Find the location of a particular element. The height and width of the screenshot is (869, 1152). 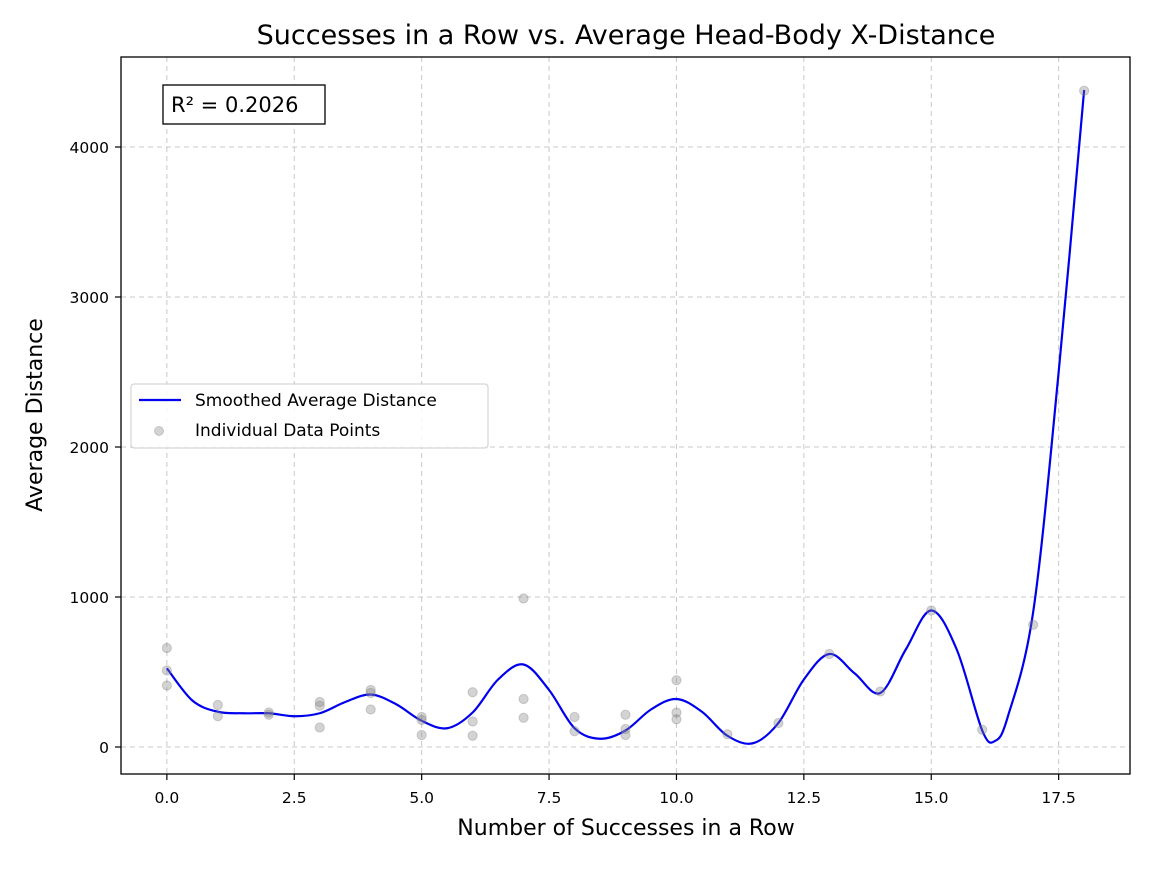

x-tick-label: 2.5 is located at coordinates (294, 798).